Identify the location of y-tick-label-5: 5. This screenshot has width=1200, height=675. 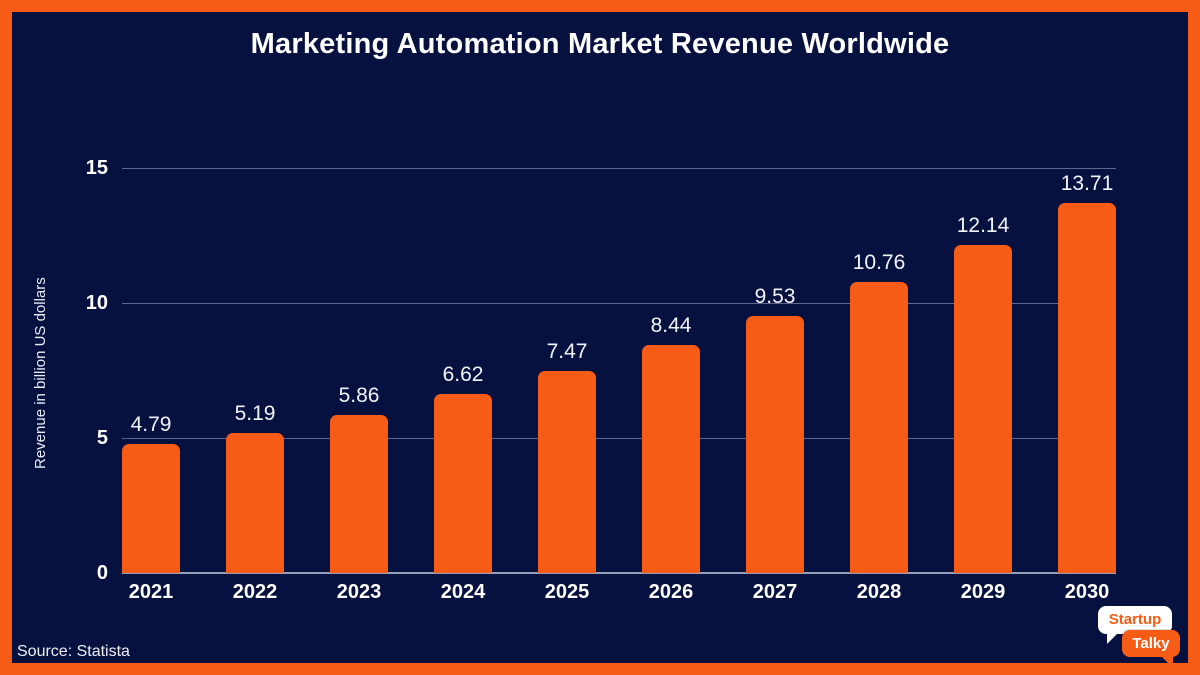
(102, 438).